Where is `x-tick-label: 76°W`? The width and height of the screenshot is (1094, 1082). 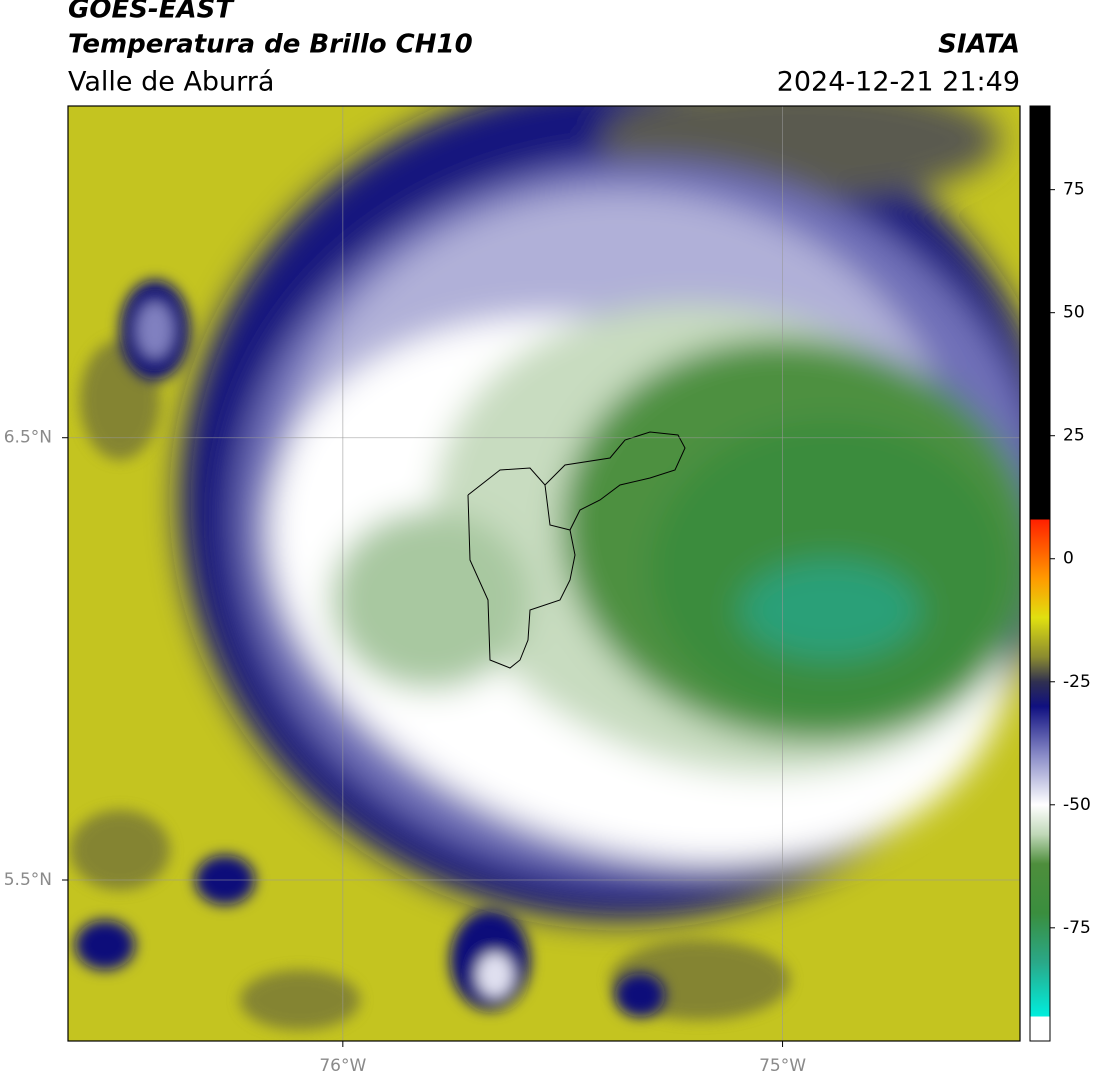 x-tick-label: 76°W is located at coordinates (342, 1066).